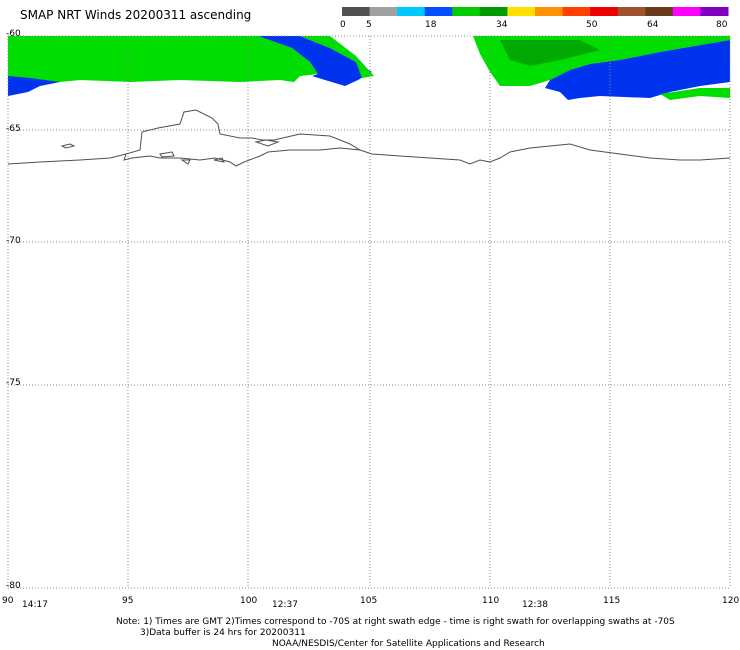 The height and width of the screenshot is (650, 740). I want to click on lon-label-95: 95, so click(128, 601).